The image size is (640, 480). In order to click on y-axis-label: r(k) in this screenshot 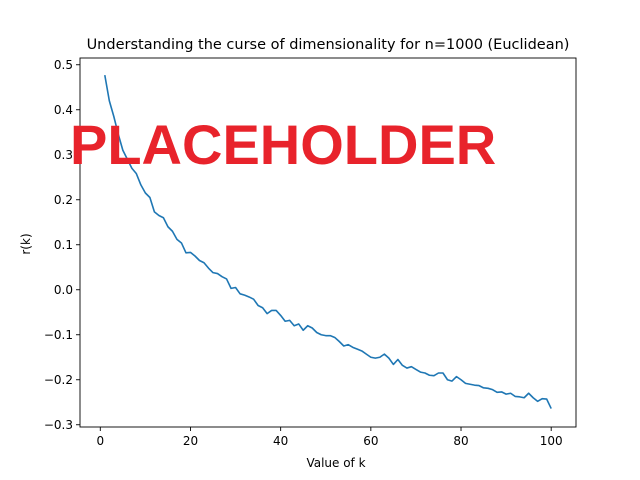, I will do `click(26, 243)`.